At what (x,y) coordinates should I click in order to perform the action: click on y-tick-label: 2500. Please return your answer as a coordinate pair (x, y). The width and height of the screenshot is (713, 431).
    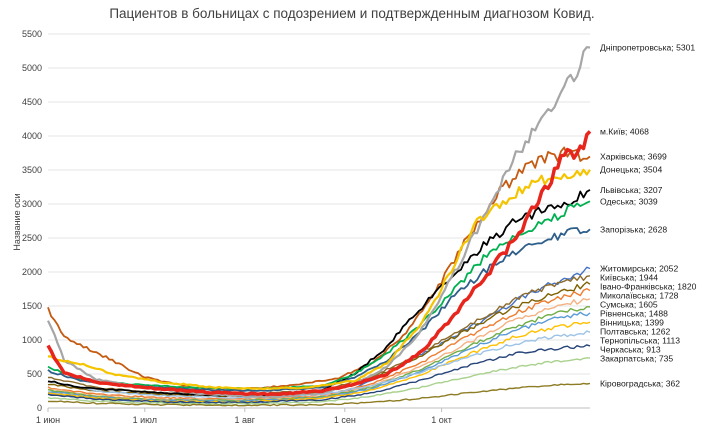
    Looking at the image, I should click on (32, 238).